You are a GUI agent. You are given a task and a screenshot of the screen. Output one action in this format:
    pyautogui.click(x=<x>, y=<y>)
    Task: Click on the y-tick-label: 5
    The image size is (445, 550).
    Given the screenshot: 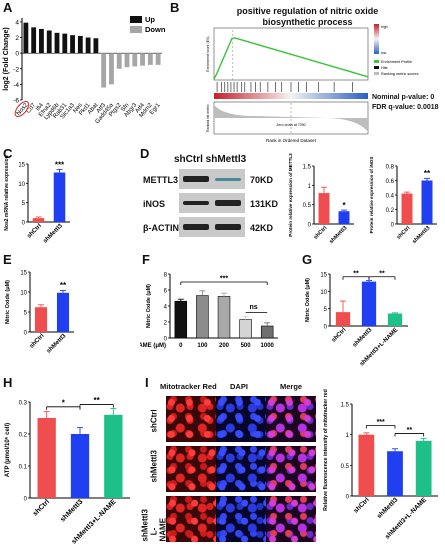 What is the action you would take?
    pyautogui.click(x=326, y=310)
    